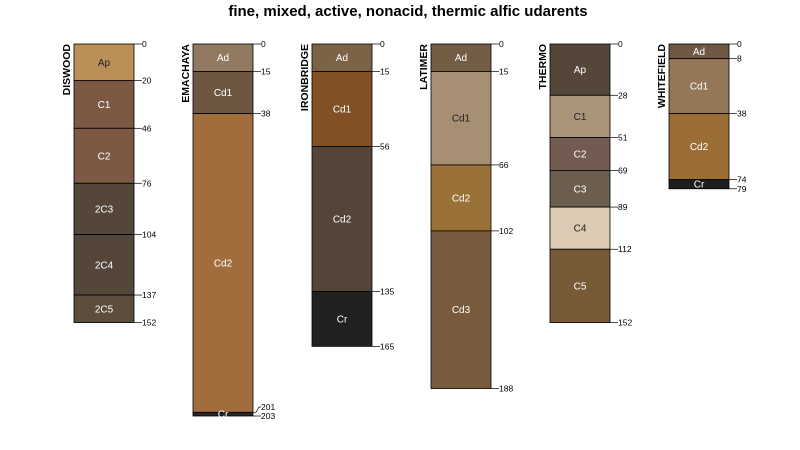 This screenshot has width=800, height=450. I want to click on horizon-2c3, so click(104, 208).